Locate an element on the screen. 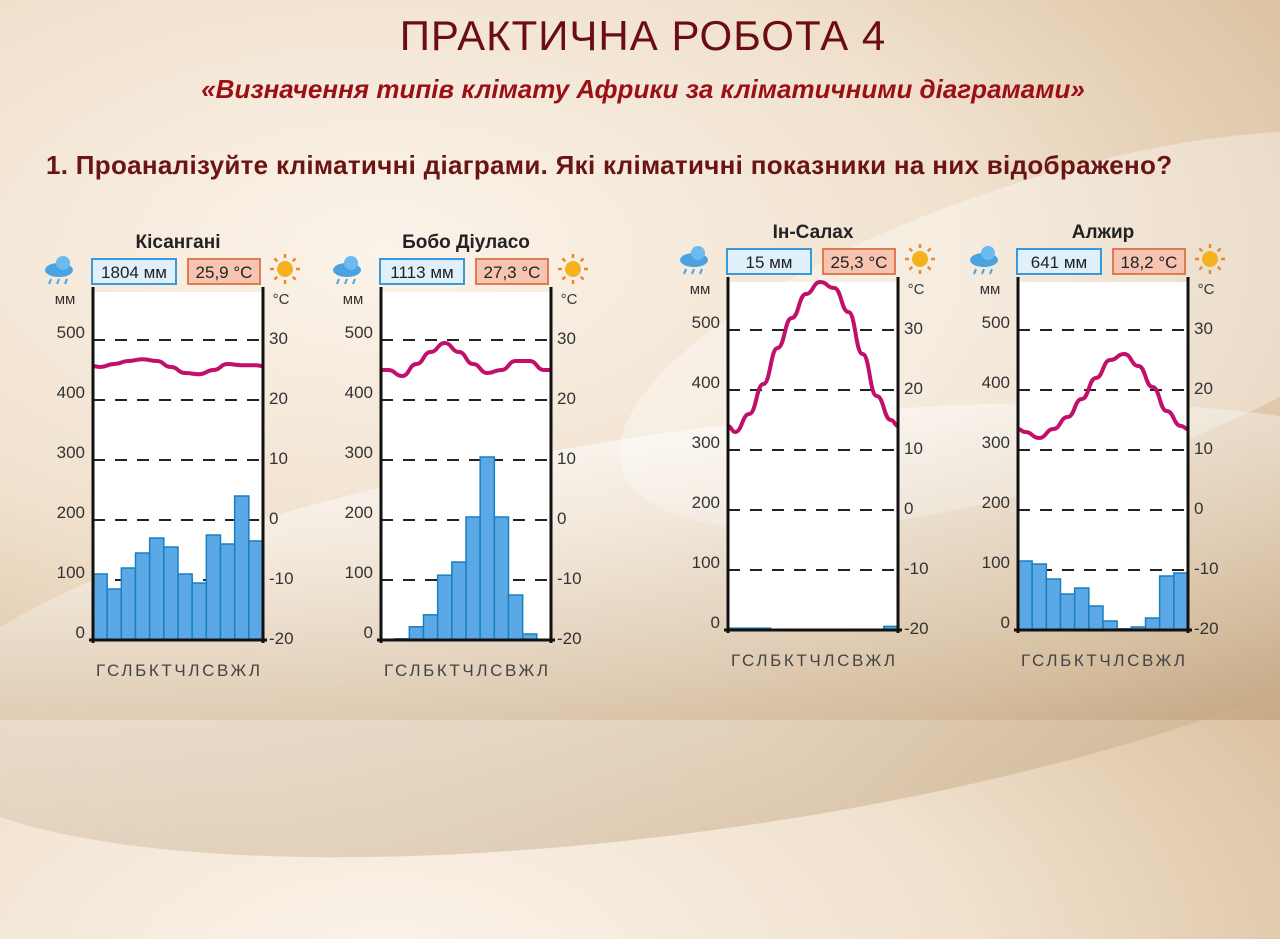  precip-total: 641 мм is located at coordinates (1059, 262).